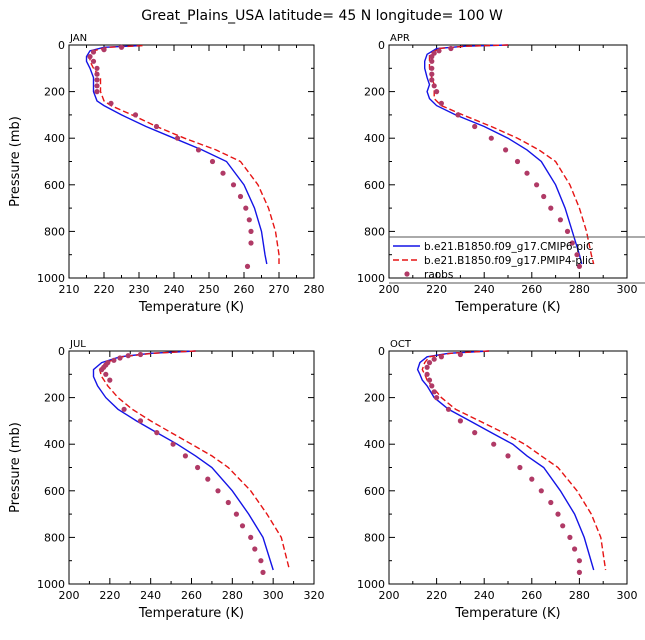 Image resolution: width=645 pixels, height=640 pixels. I want to click on x-tick-label: 270, so click(279, 289).